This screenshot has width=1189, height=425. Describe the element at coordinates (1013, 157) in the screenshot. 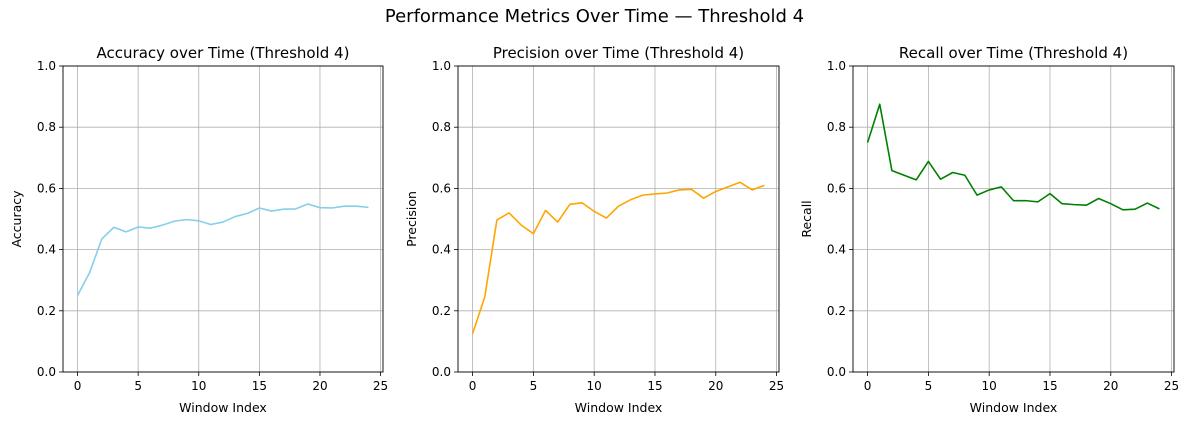

I see `recall-series-line` at that location.